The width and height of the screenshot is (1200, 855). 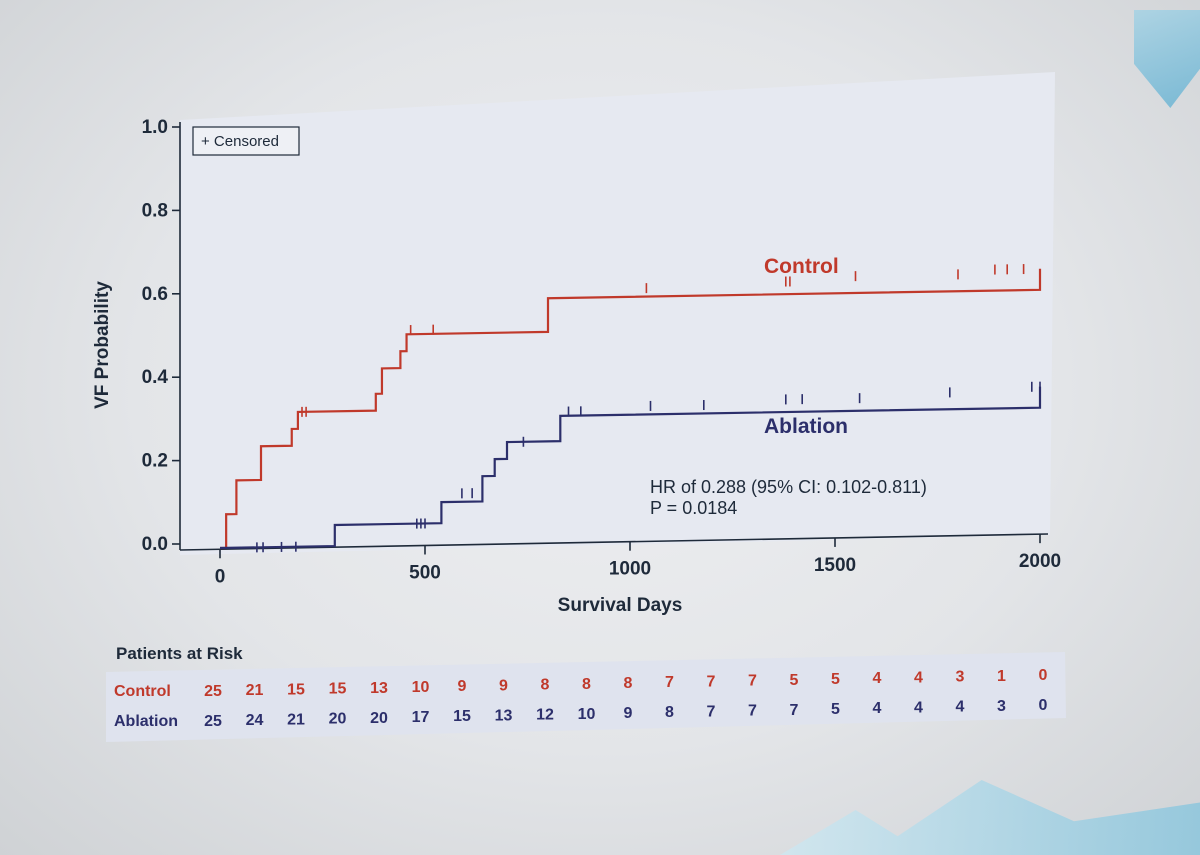 What do you see at coordinates (504, 715) in the screenshot?
I see `risk-value-ablation: 13` at bounding box center [504, 715].